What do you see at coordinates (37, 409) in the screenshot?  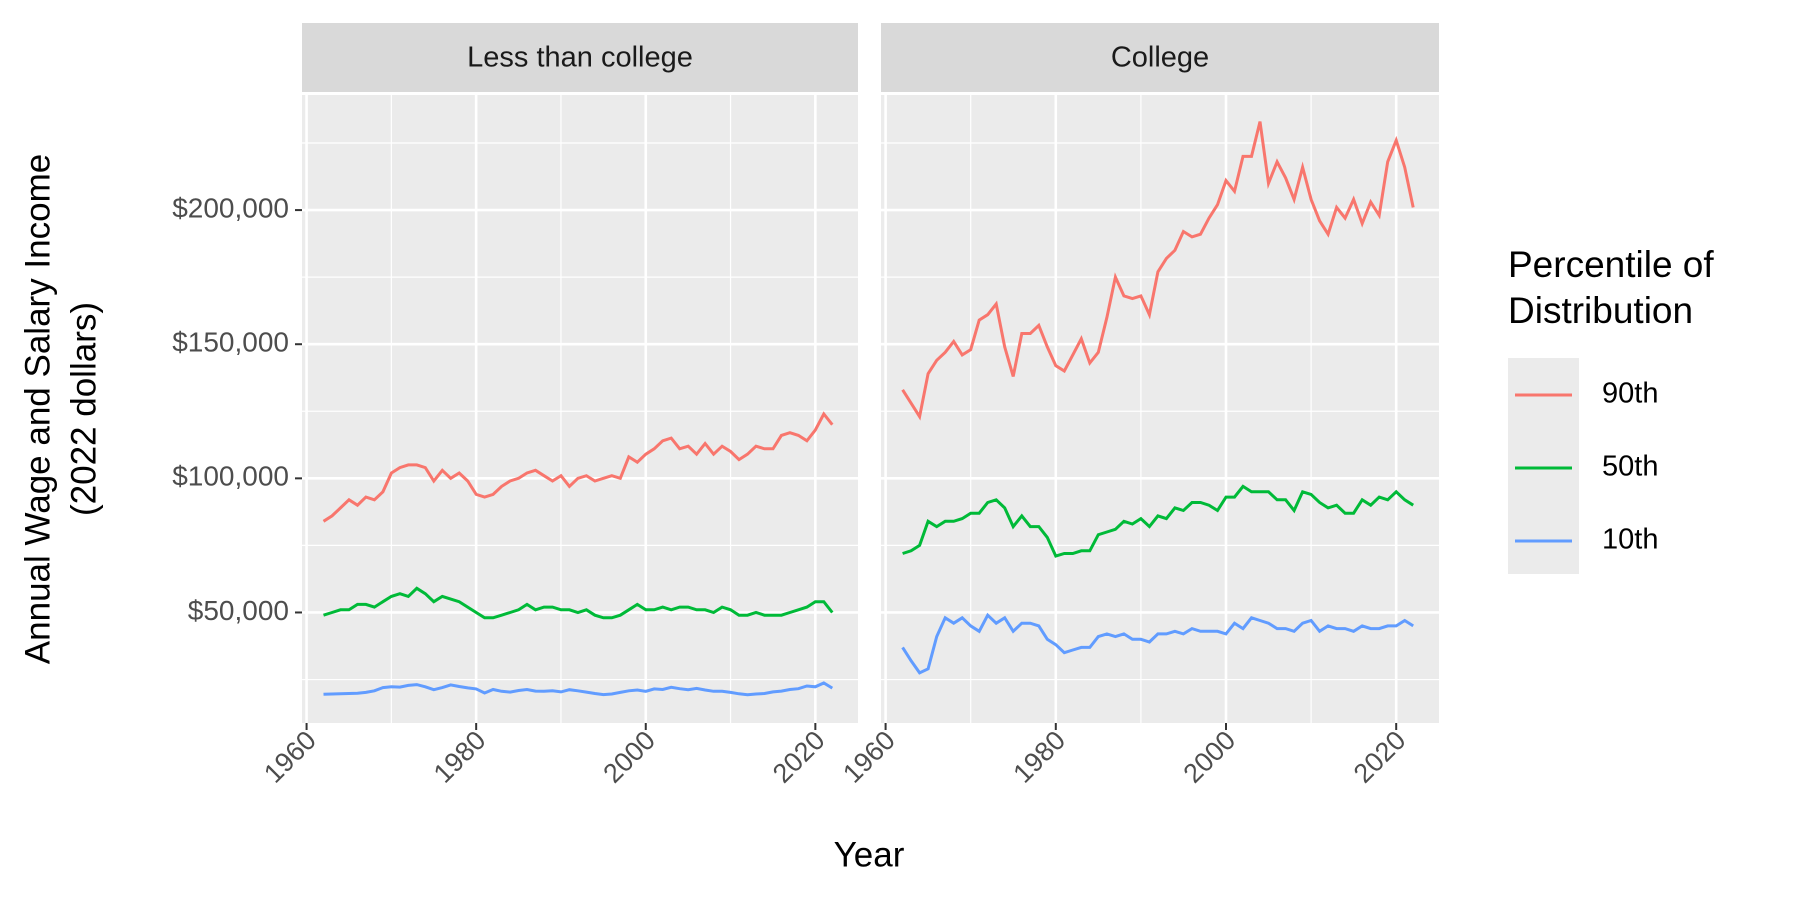 I see `y-axis-title: Annual Wage and Salary Income` at bounding box center [37, 409].